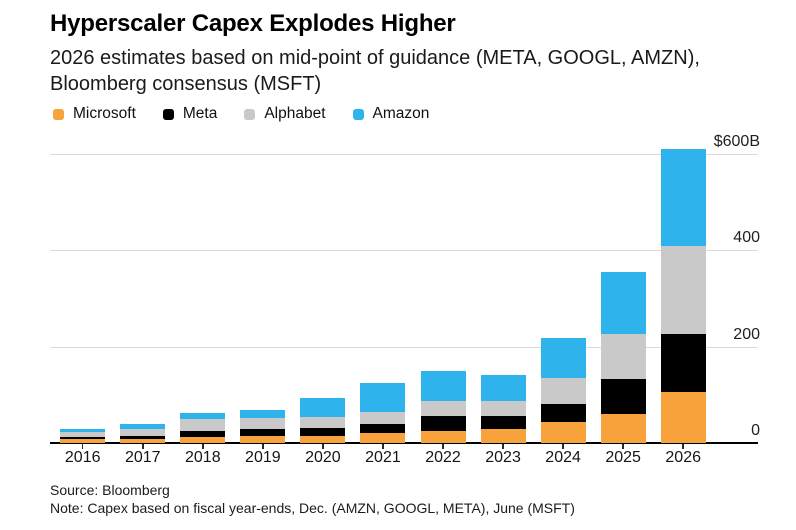 This screenshot has width=796, height=530. Describe the element at coordinates (503, 388) in the screenshot. I see `bar-segment-2023-amazon` at that location.